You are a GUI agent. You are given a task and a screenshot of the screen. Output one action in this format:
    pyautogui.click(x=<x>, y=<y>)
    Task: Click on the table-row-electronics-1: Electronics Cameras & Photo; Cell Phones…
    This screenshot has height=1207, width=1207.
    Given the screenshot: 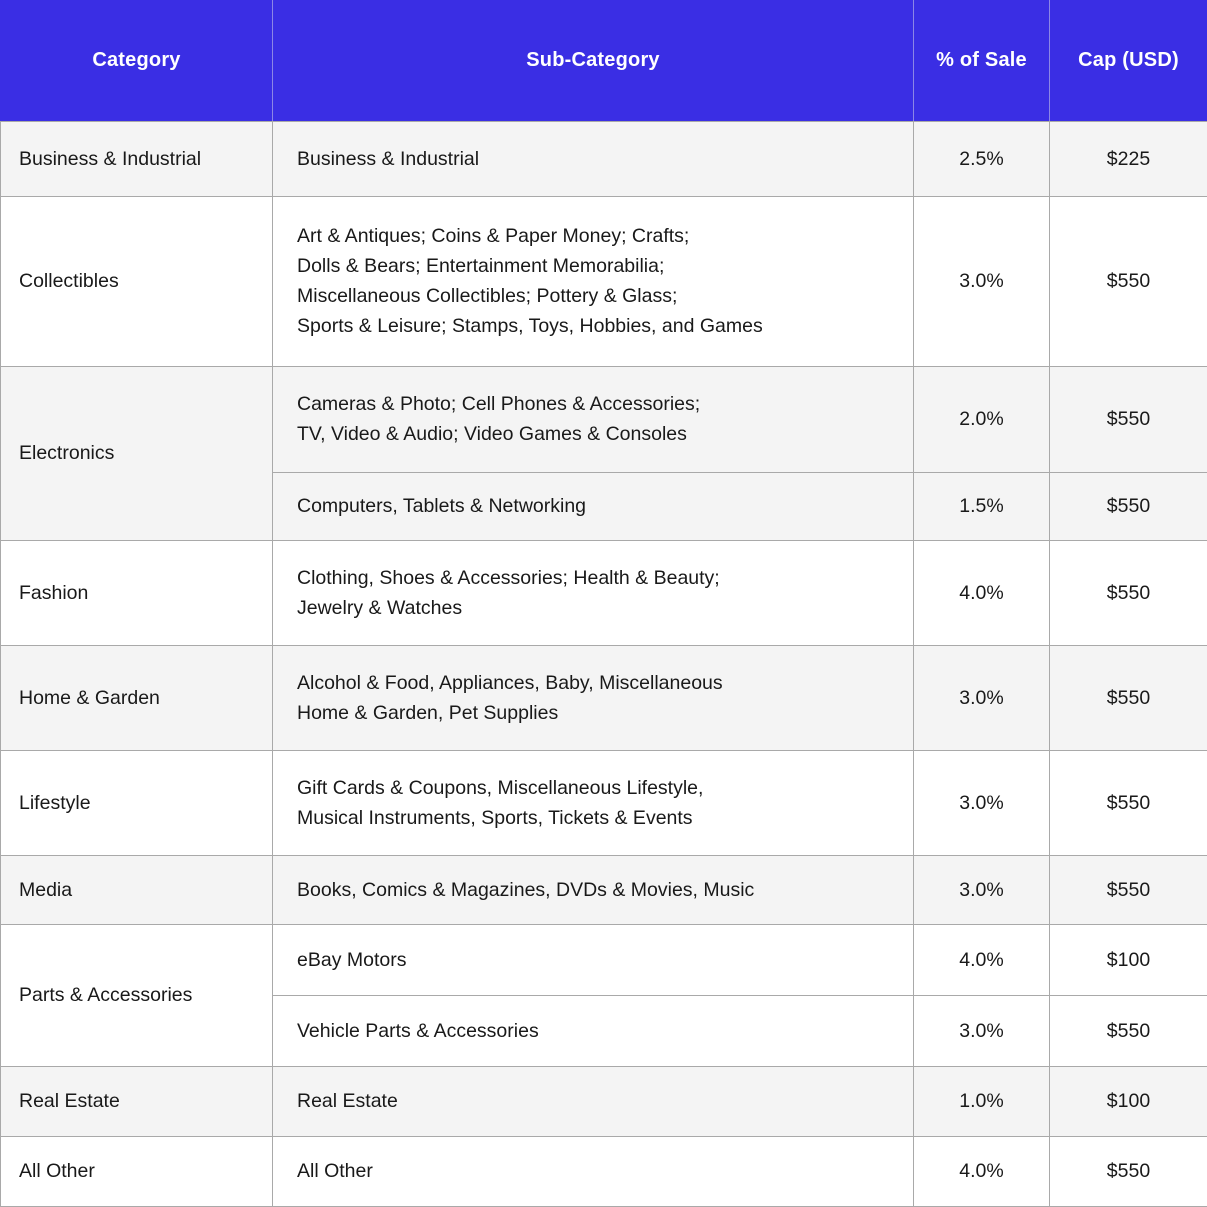 What is the action you would take?
    pyautogui.click(x=604, y=419)
    